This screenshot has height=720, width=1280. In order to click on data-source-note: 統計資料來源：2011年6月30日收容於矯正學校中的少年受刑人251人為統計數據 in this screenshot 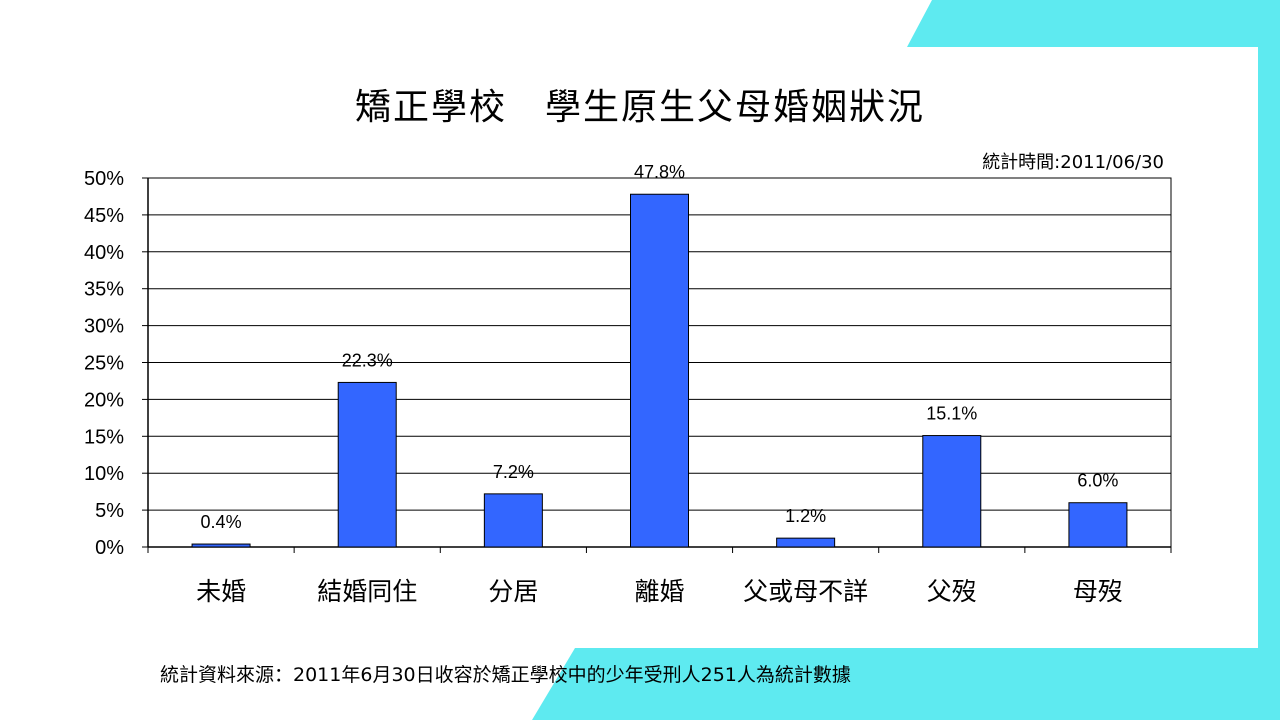, I will do `click(505, 675)`.